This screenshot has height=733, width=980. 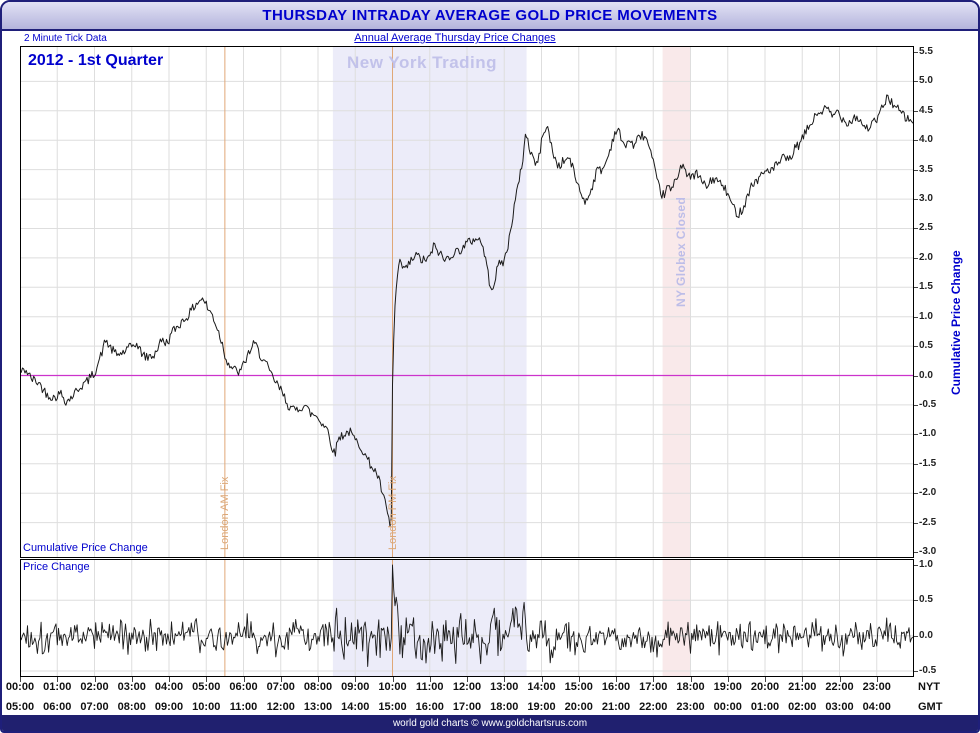 I want to click on x-tick-label-gmt: 22:00, so click(x=653, y=707).